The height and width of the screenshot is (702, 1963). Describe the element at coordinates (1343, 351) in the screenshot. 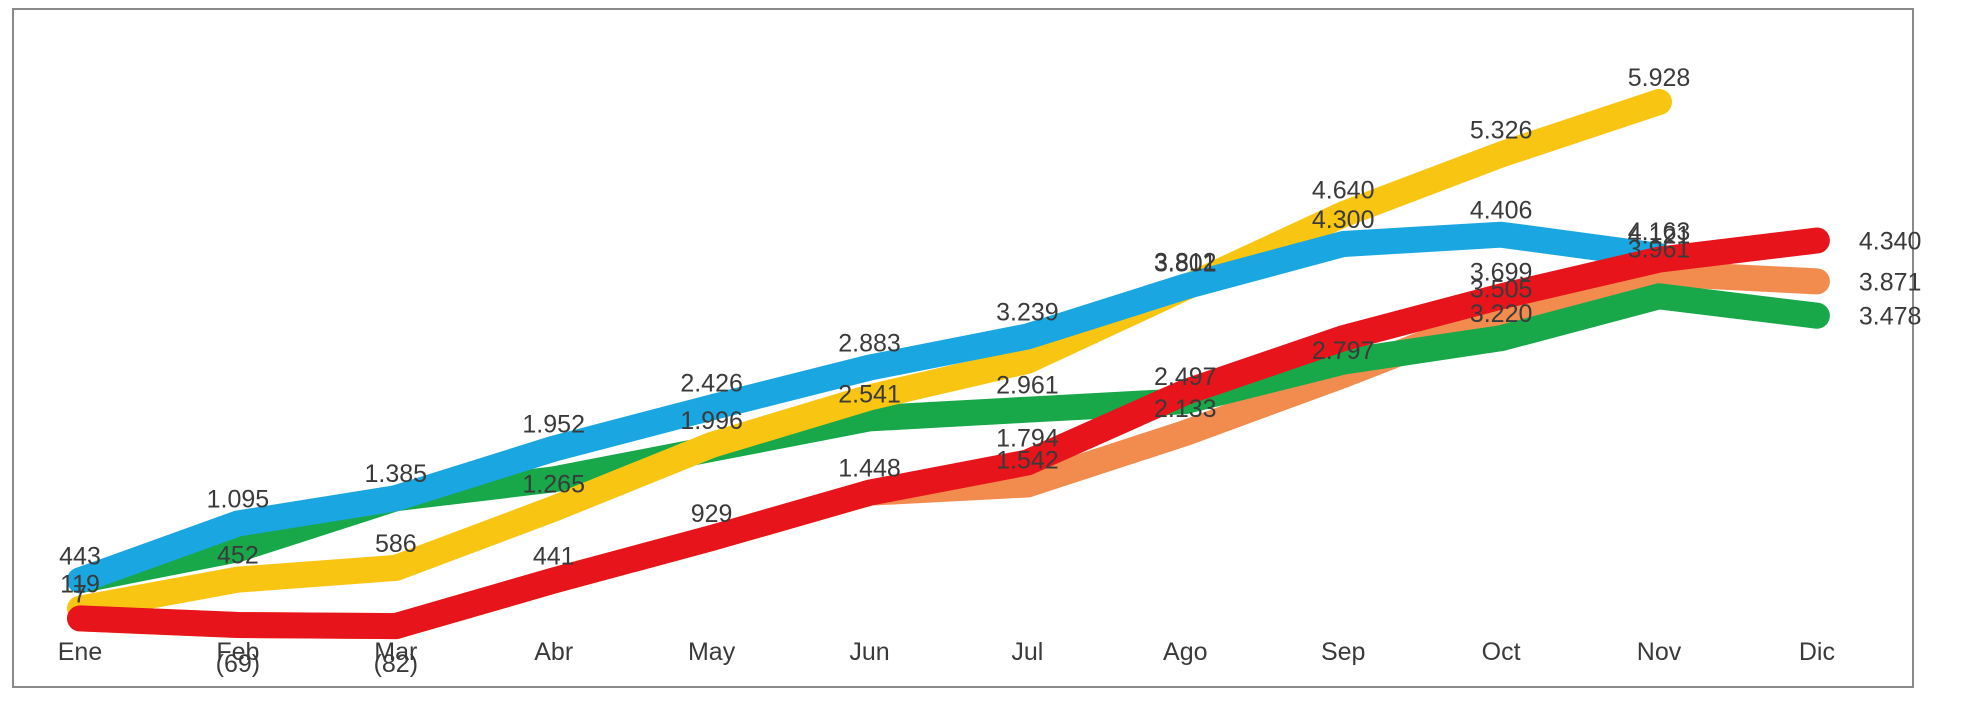

I see `data-label-s0-p8: 2.797` at that location.